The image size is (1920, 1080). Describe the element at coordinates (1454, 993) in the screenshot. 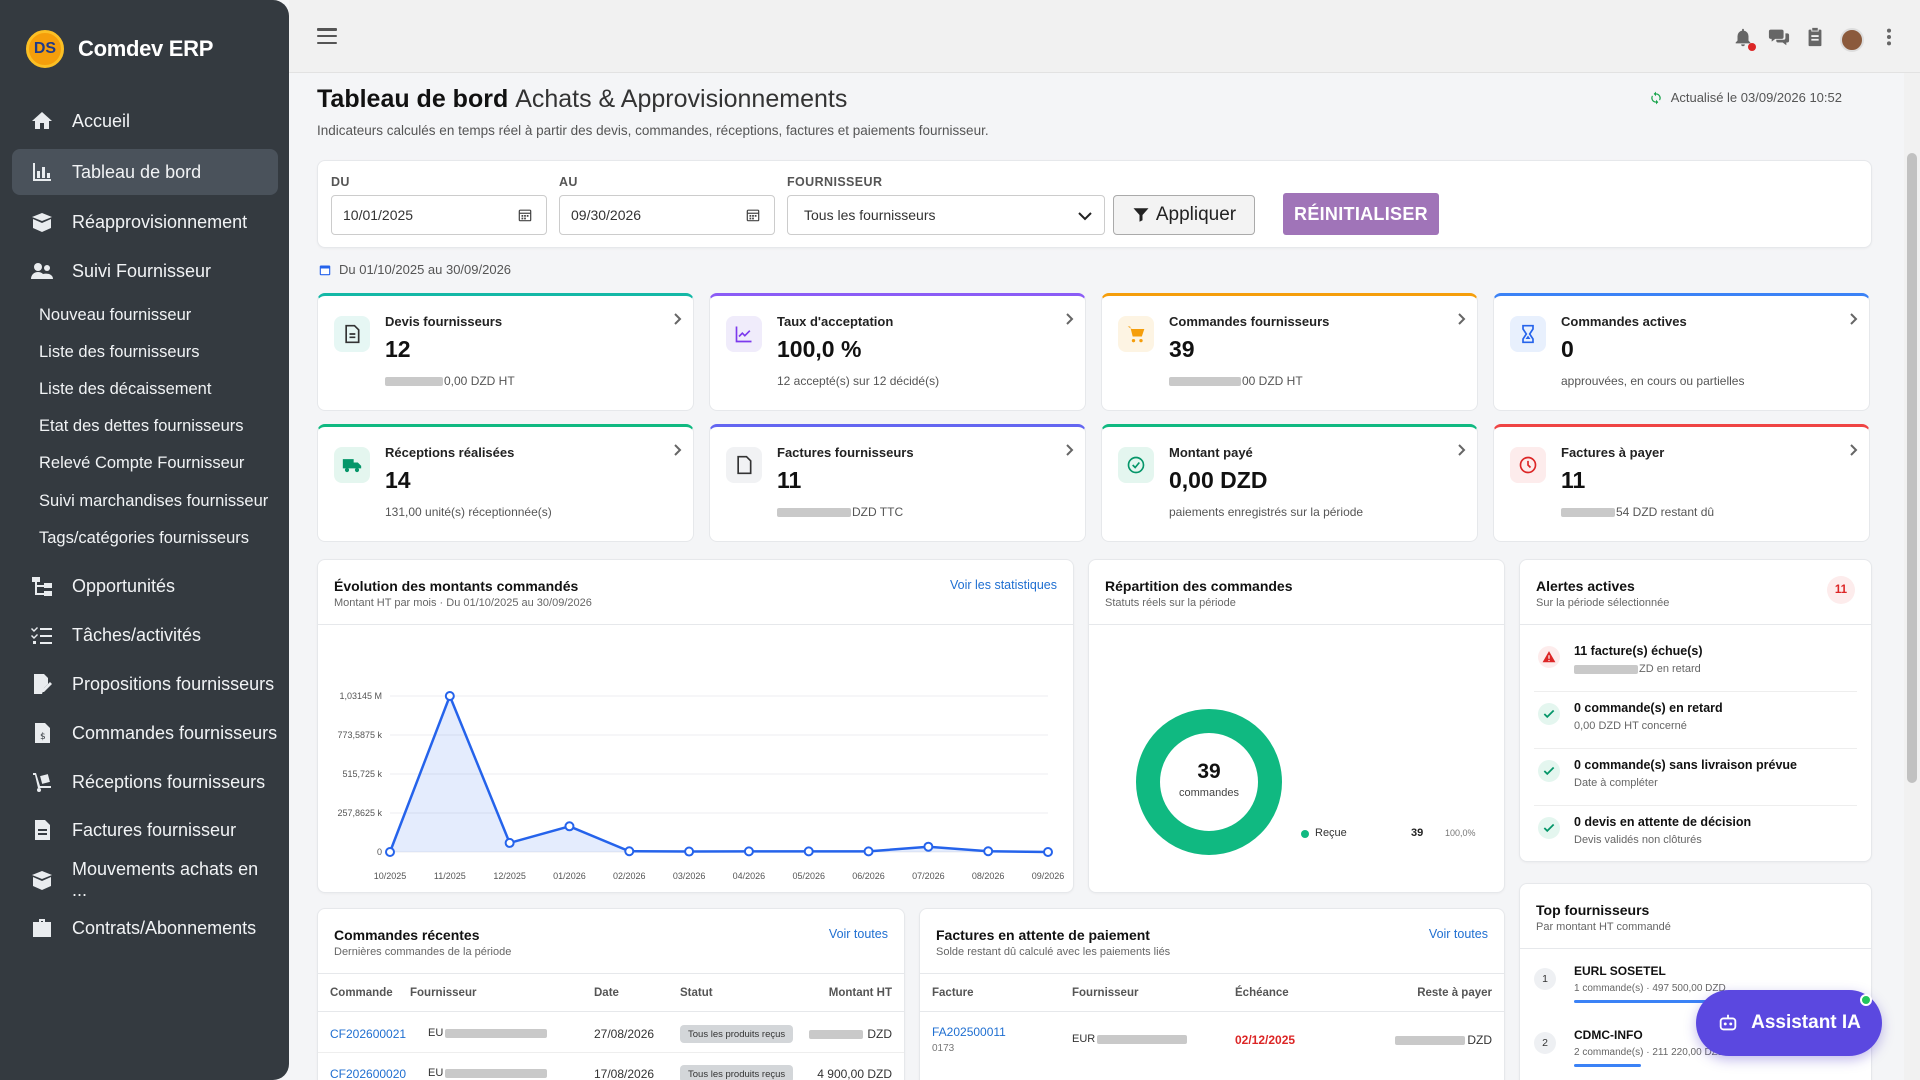

I see `invoices-column-header: Reste à payer` at that location.